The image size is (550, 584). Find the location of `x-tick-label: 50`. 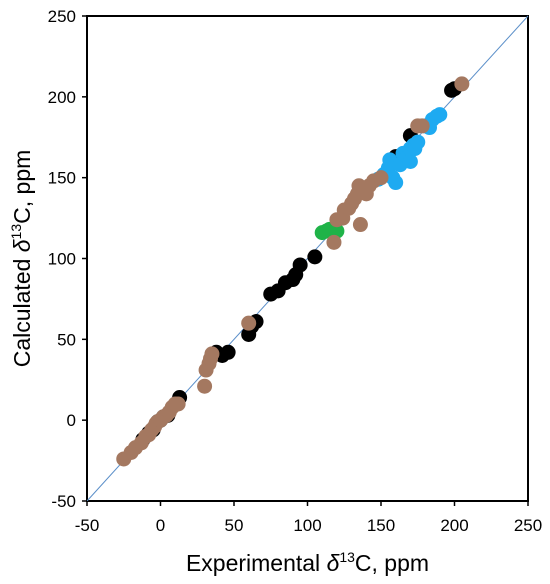

x-tick-label: 50 is located at coordinates (234, 525).